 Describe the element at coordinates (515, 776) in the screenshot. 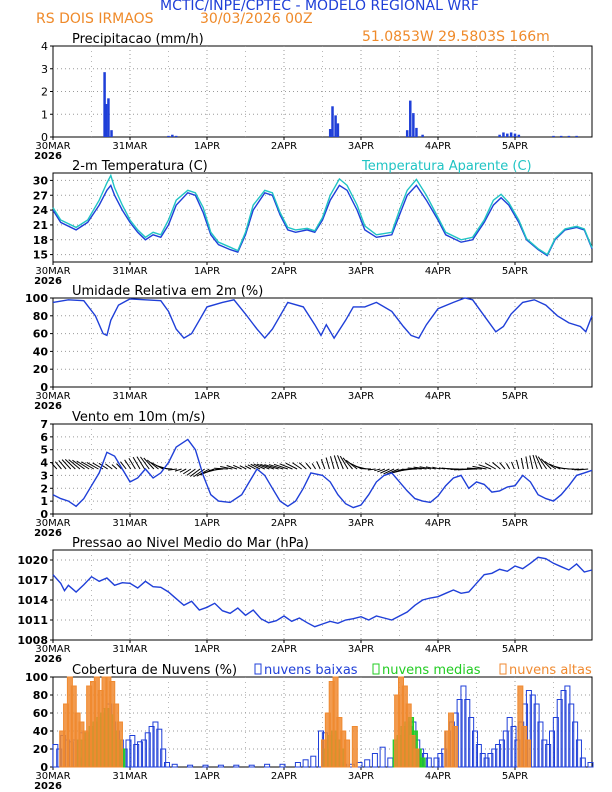

I see `clouds-xtick-label: 5APR` at that location.